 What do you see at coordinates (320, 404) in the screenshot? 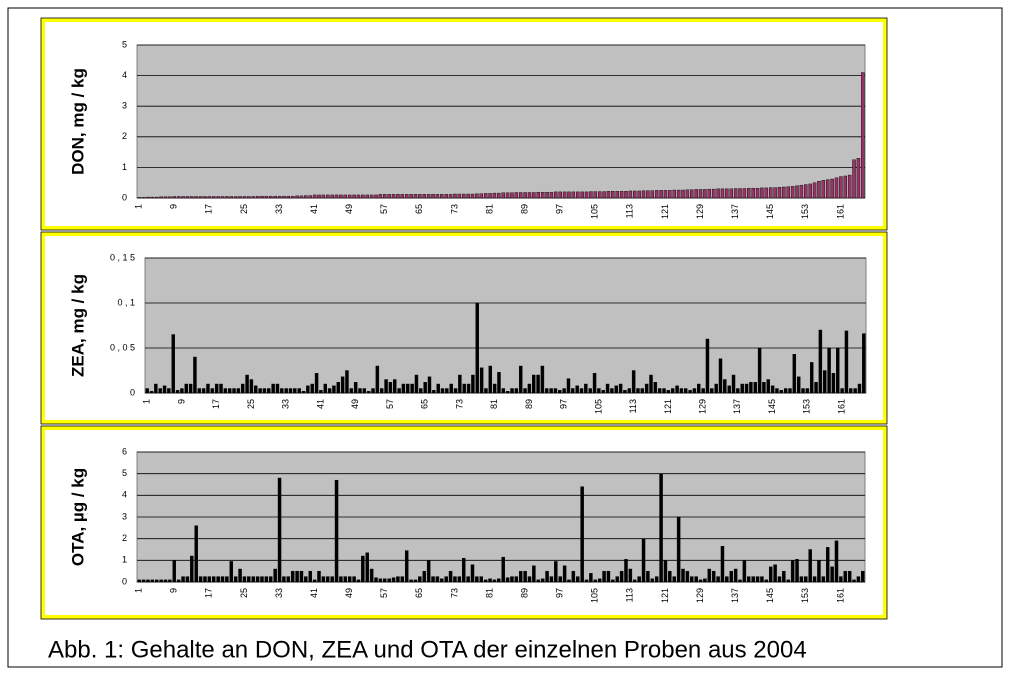
I see `x-tick-label: 41` at bounding box center [320, 404].